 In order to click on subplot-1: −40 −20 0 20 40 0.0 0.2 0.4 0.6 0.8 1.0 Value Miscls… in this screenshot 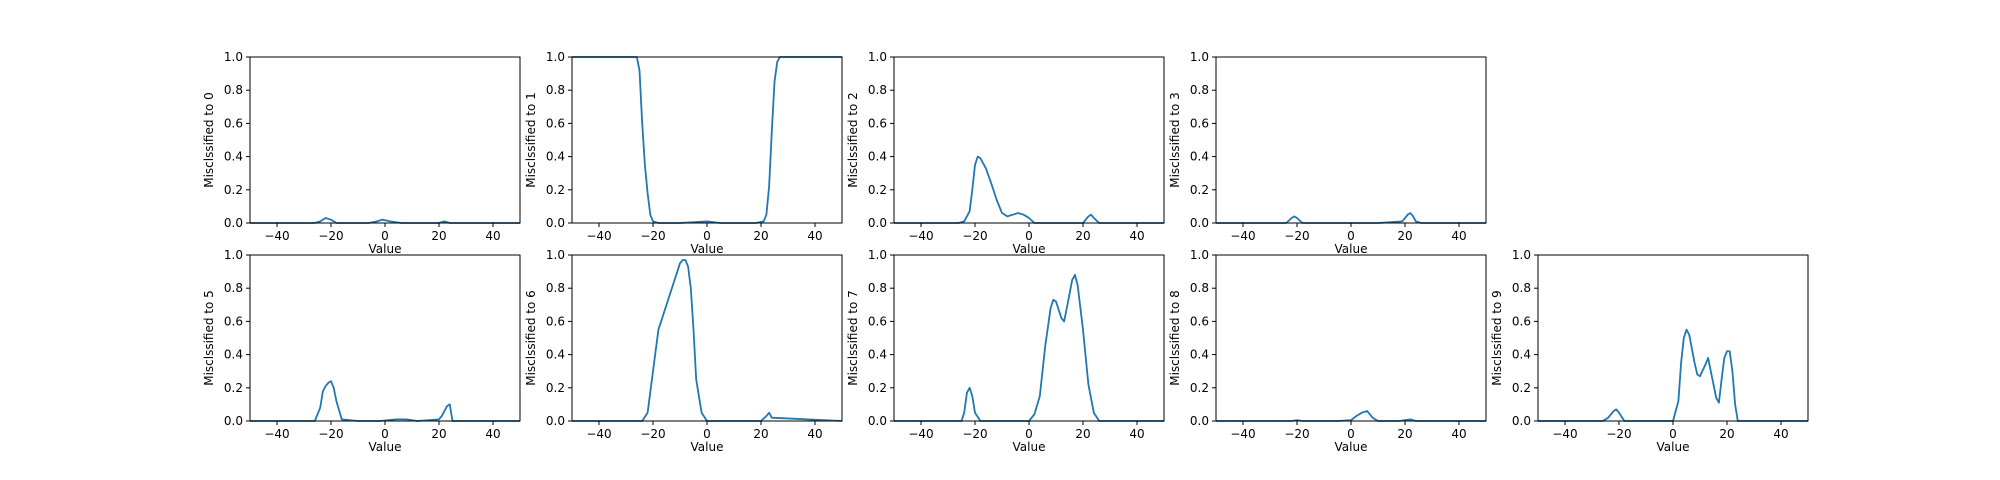, I will do `click(683, 153)`.